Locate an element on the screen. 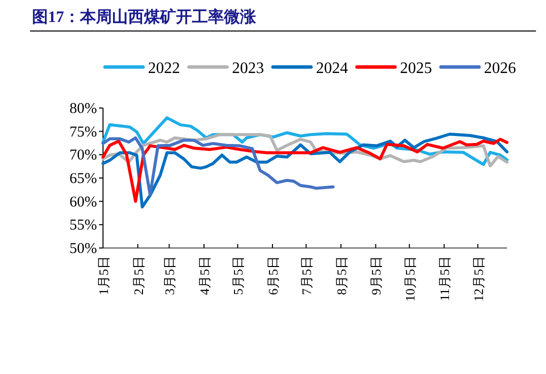  y-tick-label: 75% is located at coordinates (83, 132).